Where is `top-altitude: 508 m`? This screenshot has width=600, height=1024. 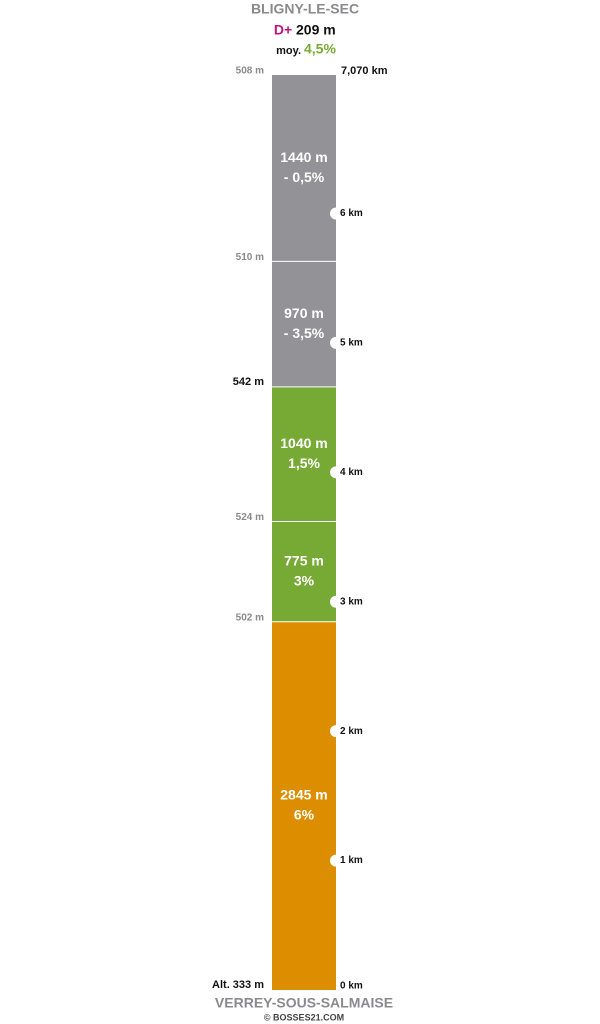 top-altitude: 508 m is located at coordinates (250, 71).